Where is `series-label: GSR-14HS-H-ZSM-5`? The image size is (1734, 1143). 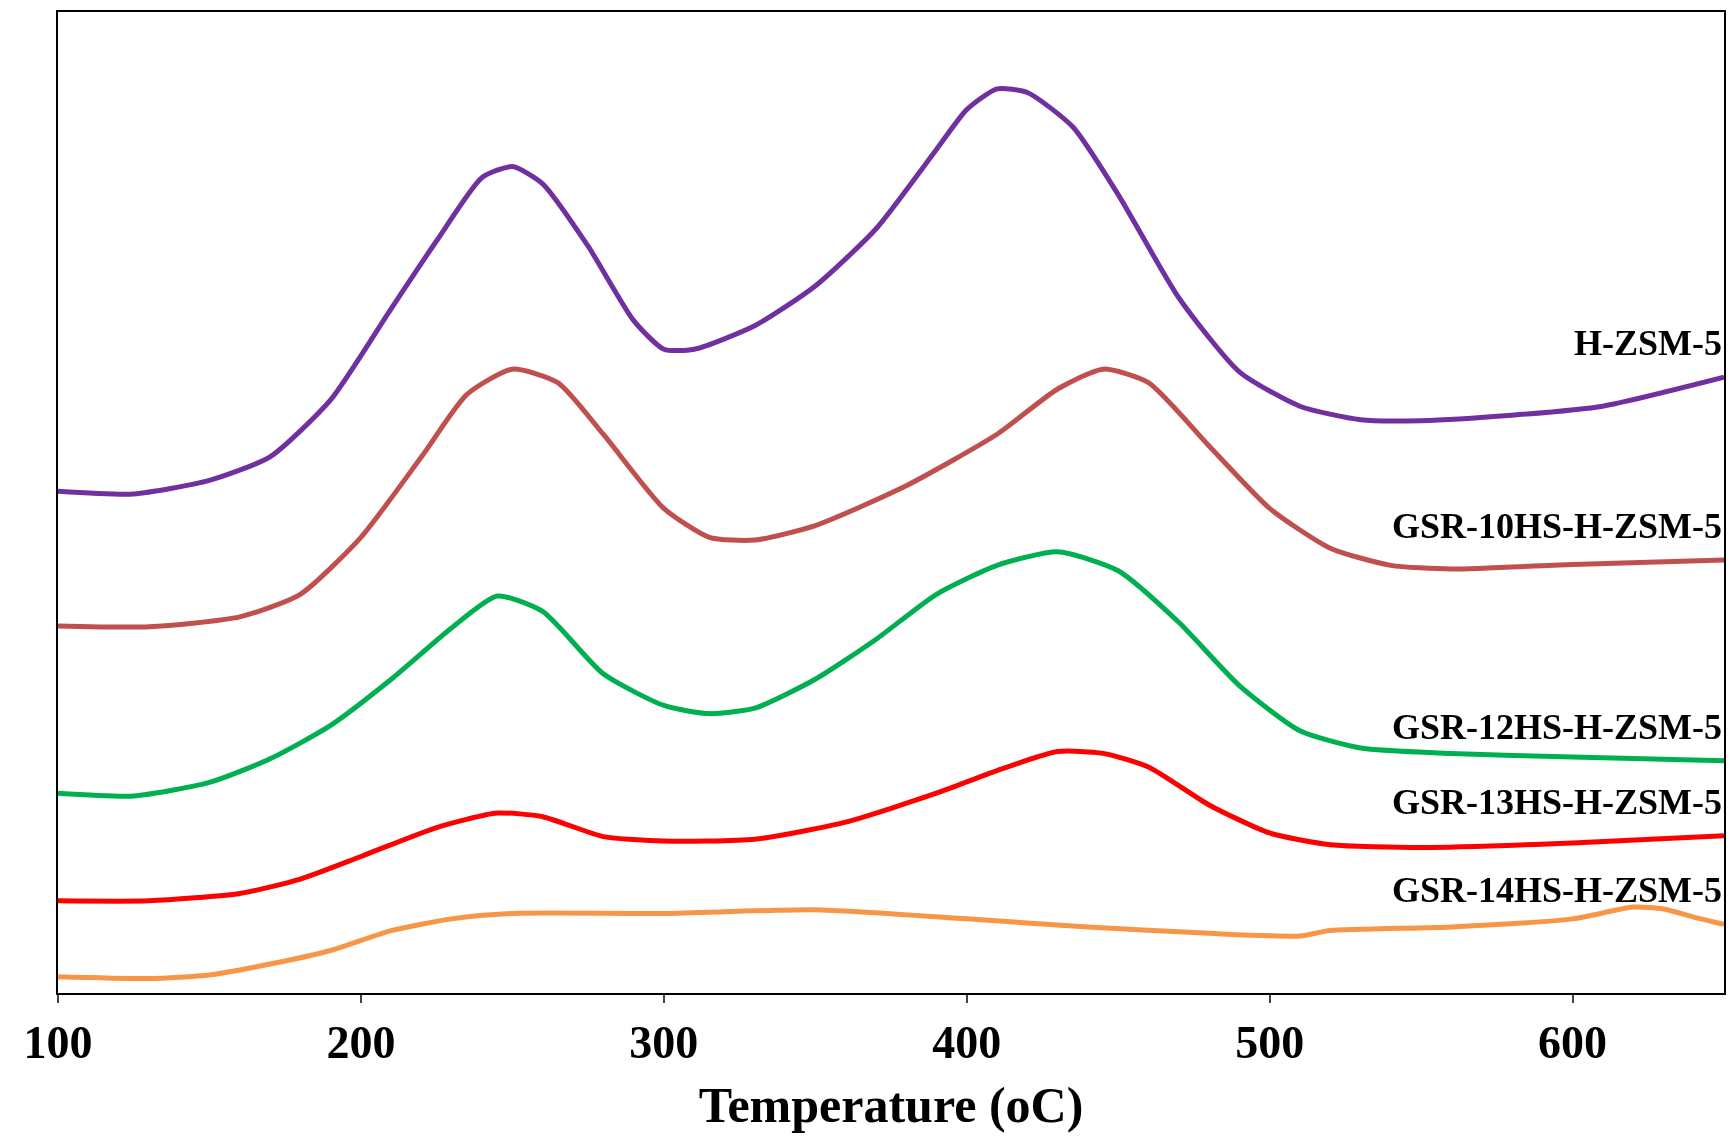
series-label: GSR-14HS-H-ZSM-5 is located at coordinates (1557, 890).